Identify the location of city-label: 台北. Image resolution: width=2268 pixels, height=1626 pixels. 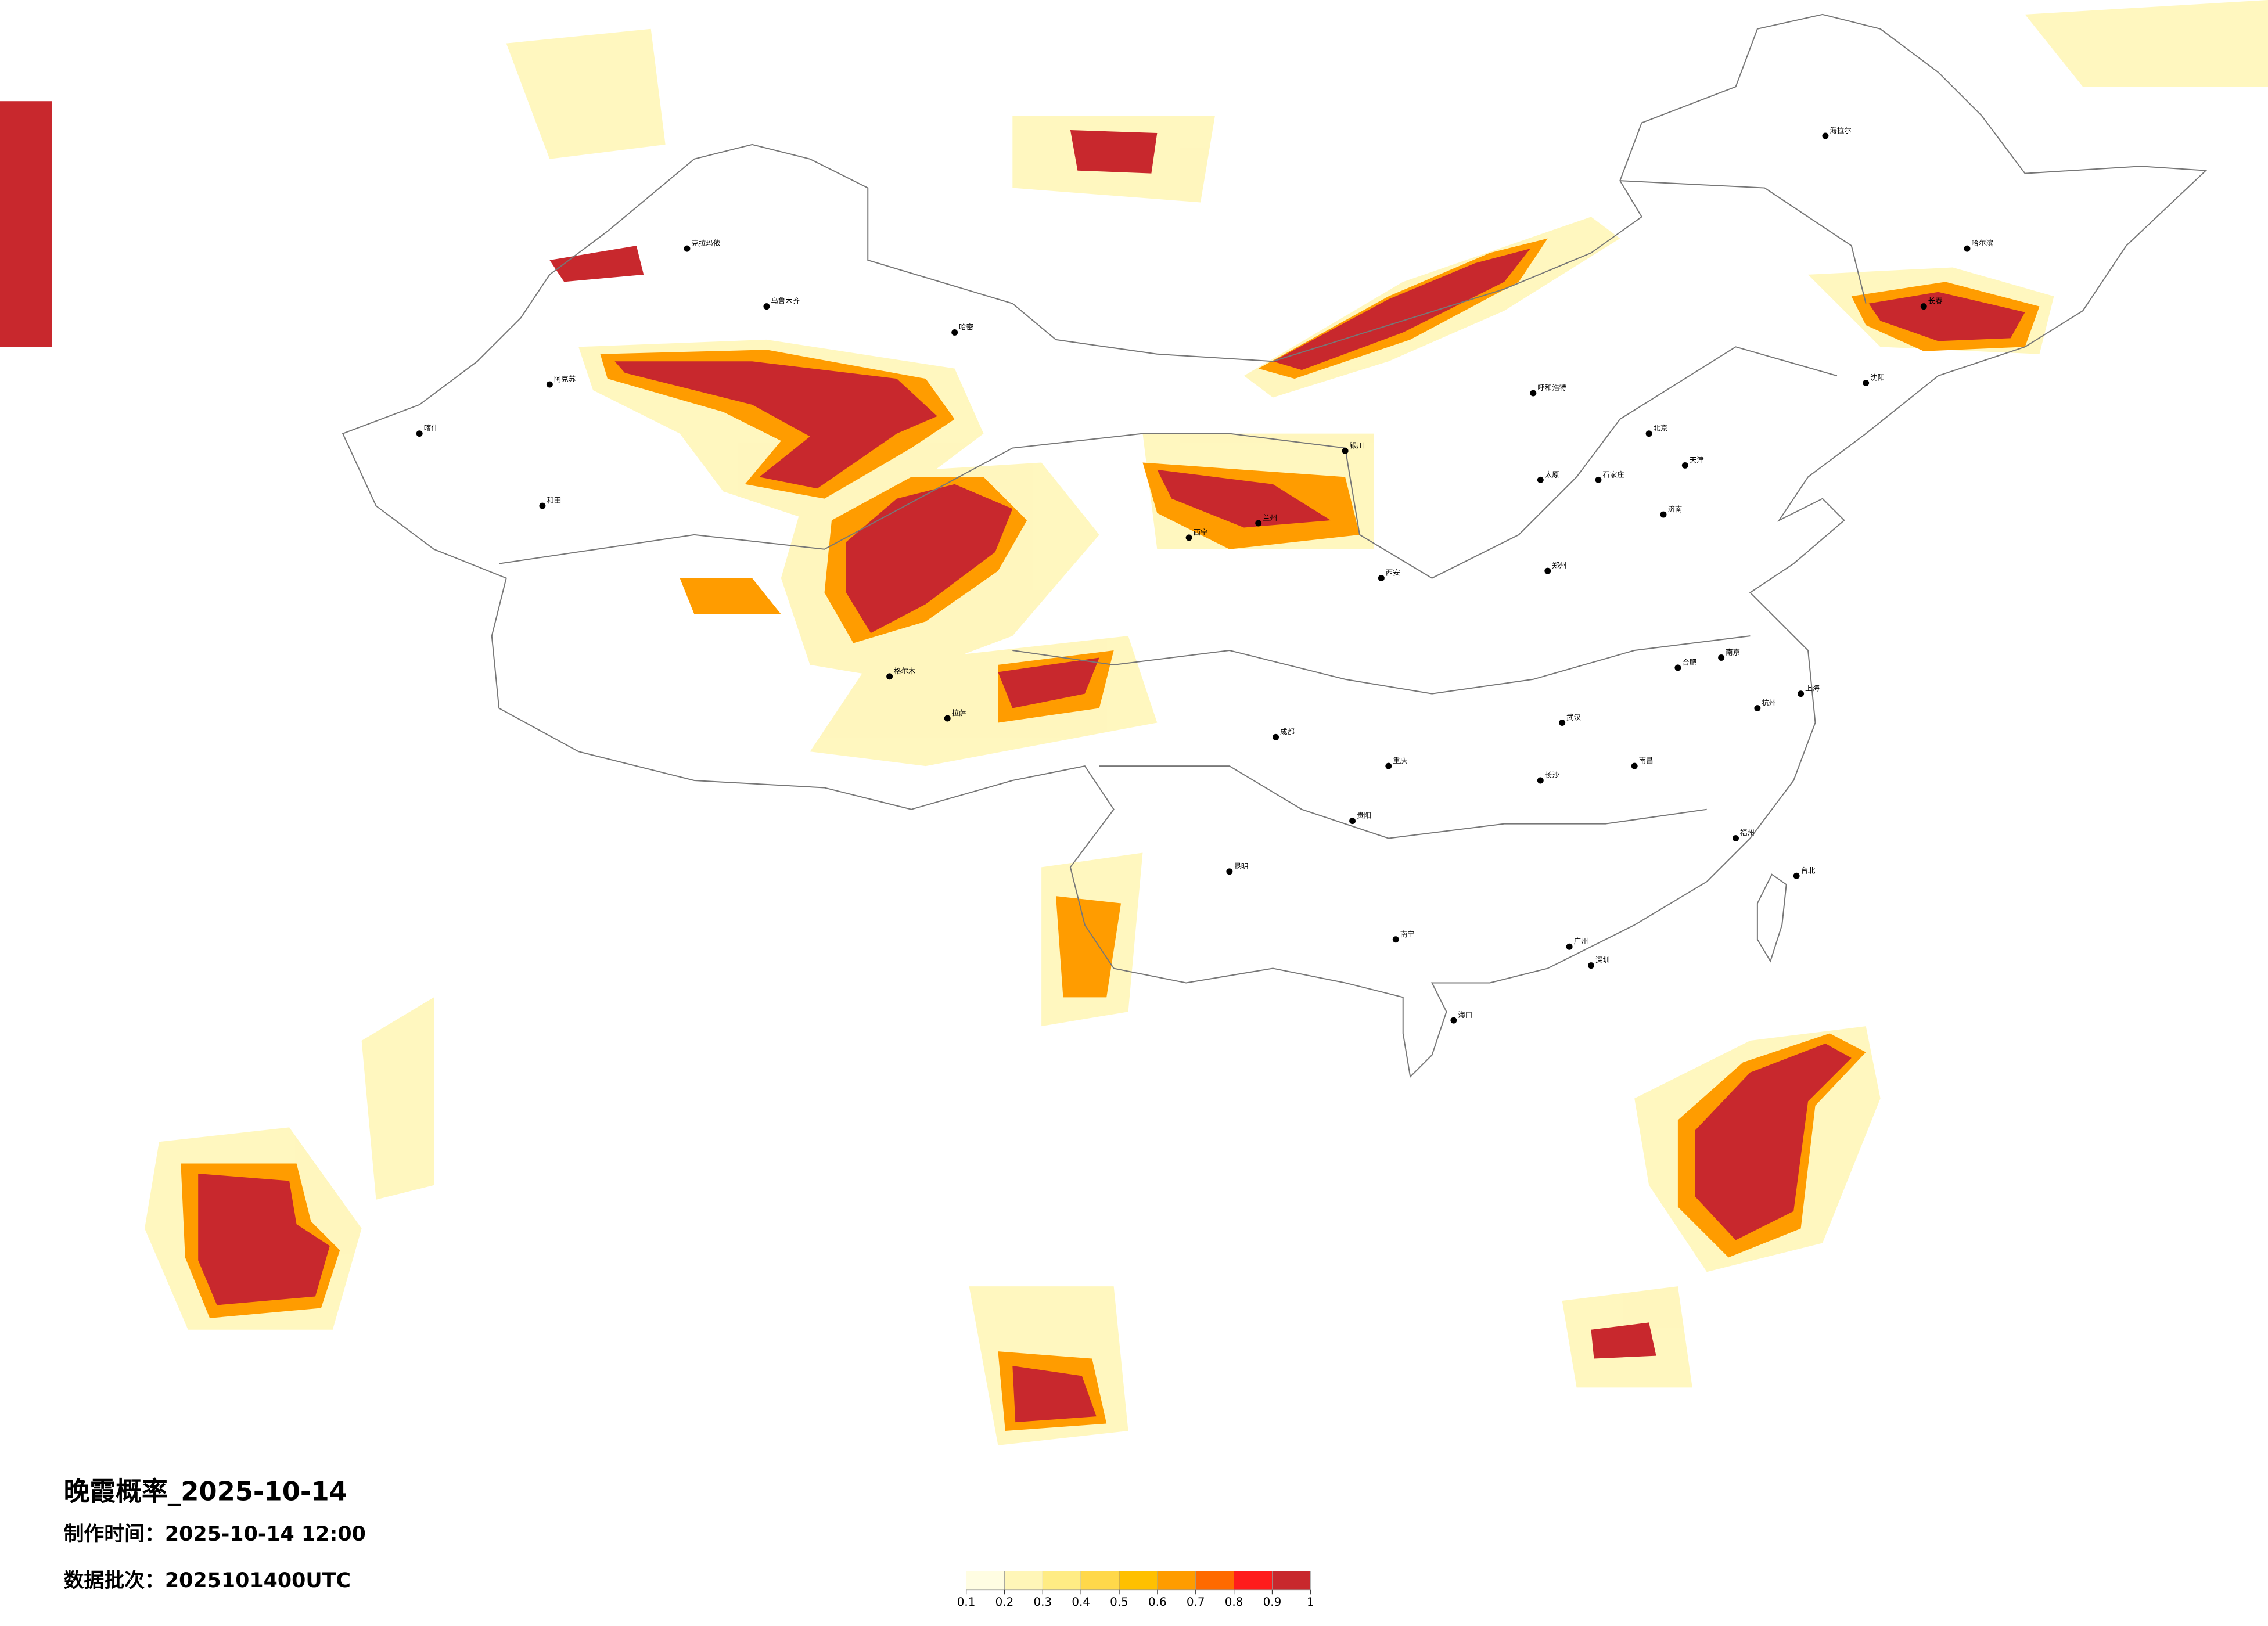
(1808, 870).